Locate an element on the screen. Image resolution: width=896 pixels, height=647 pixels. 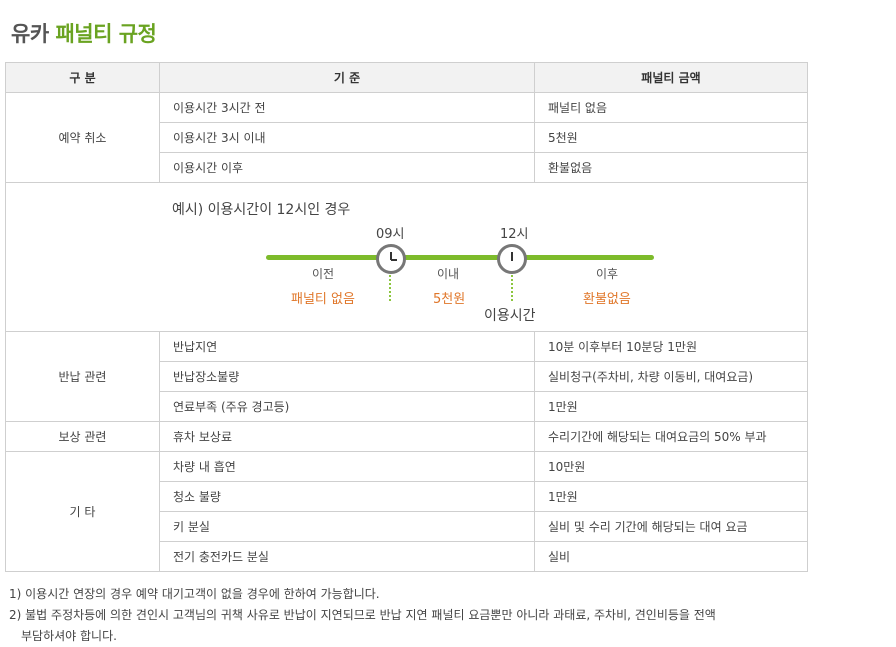
table-header-row: 구 분 기 준 패널티 금액 is located at coordinates (406, 77).